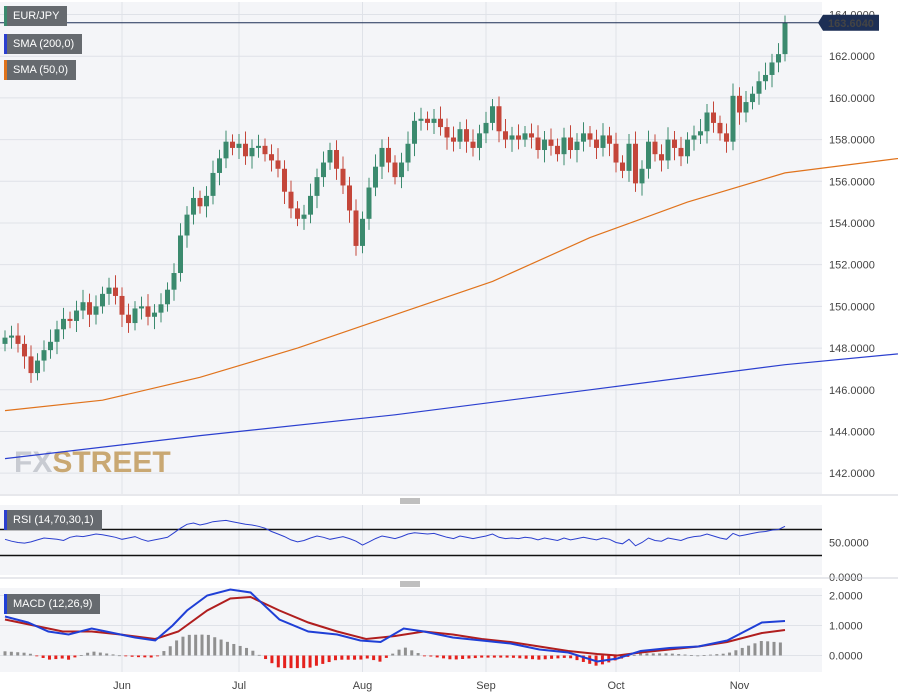 The image size is (898, 697). Describe the element at coordinates (36, 16) in the screenshot. I see `legend-symbol: EUR/JPY` at that location.